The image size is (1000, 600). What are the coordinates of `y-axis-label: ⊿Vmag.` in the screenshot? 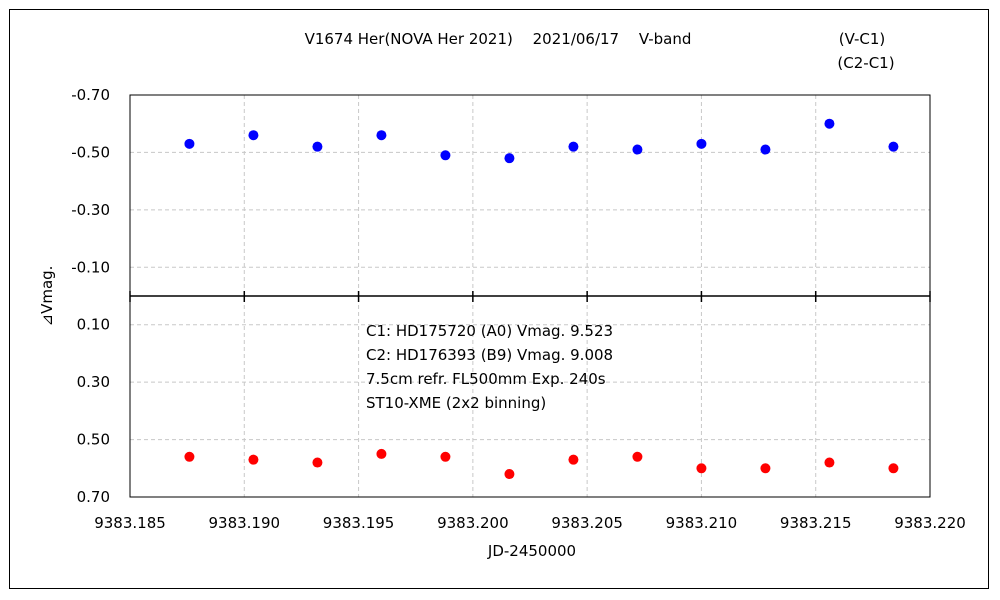 It's located at (47, 296).